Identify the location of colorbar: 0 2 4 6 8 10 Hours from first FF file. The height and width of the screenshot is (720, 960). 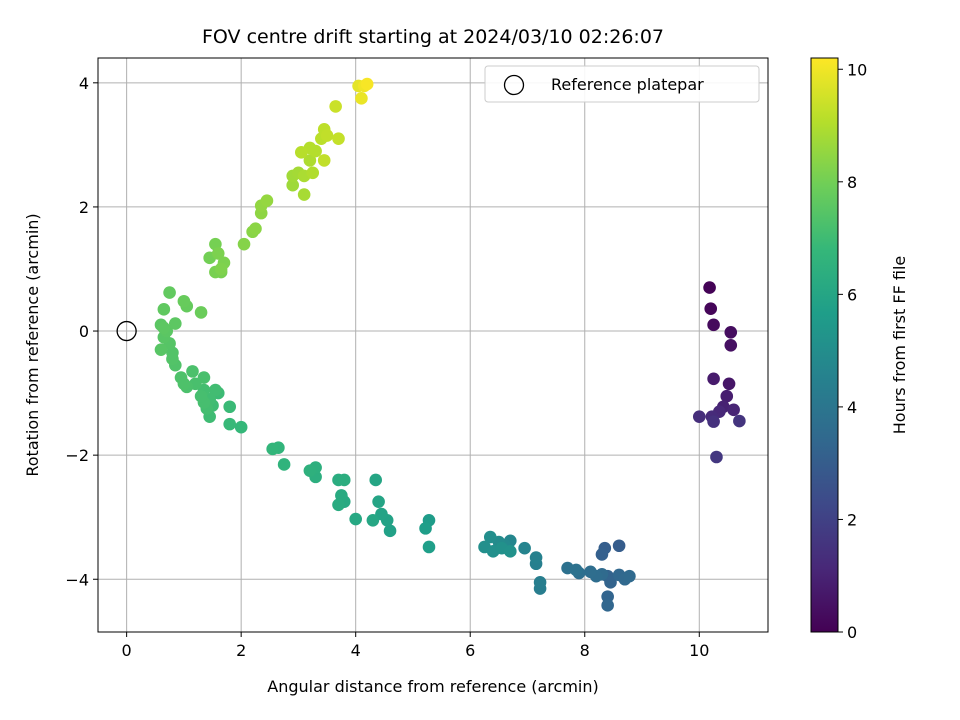
(859, 349).